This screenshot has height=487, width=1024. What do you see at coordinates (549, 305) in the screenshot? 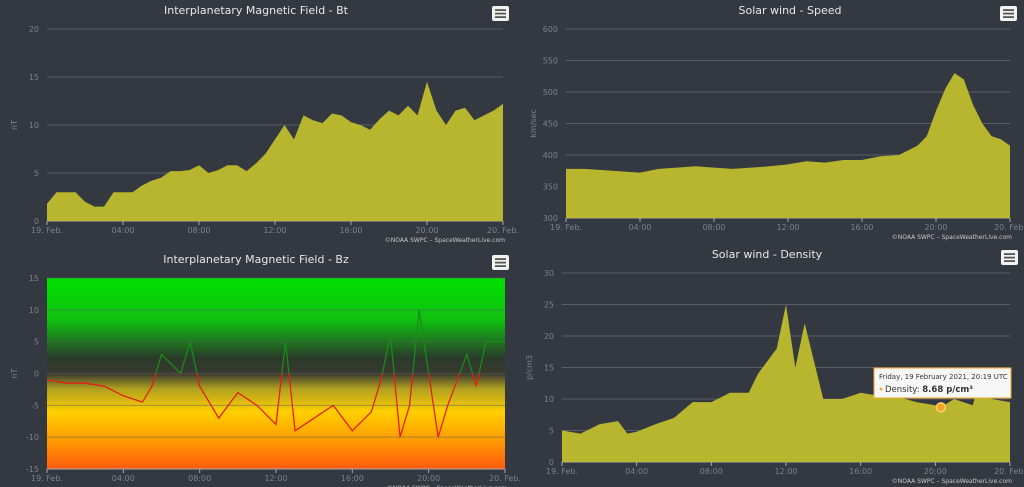
I see `y-tick-label: 25` at bounding box center [549, 305].